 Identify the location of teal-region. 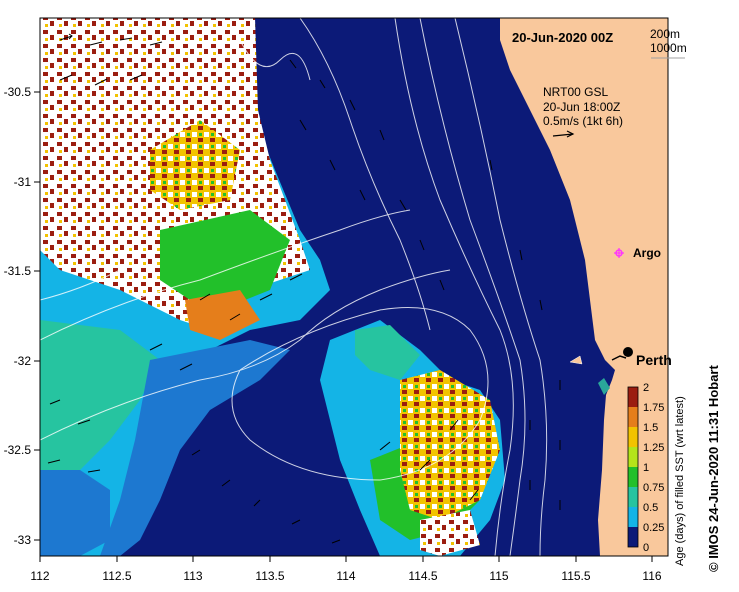
(100, 400).